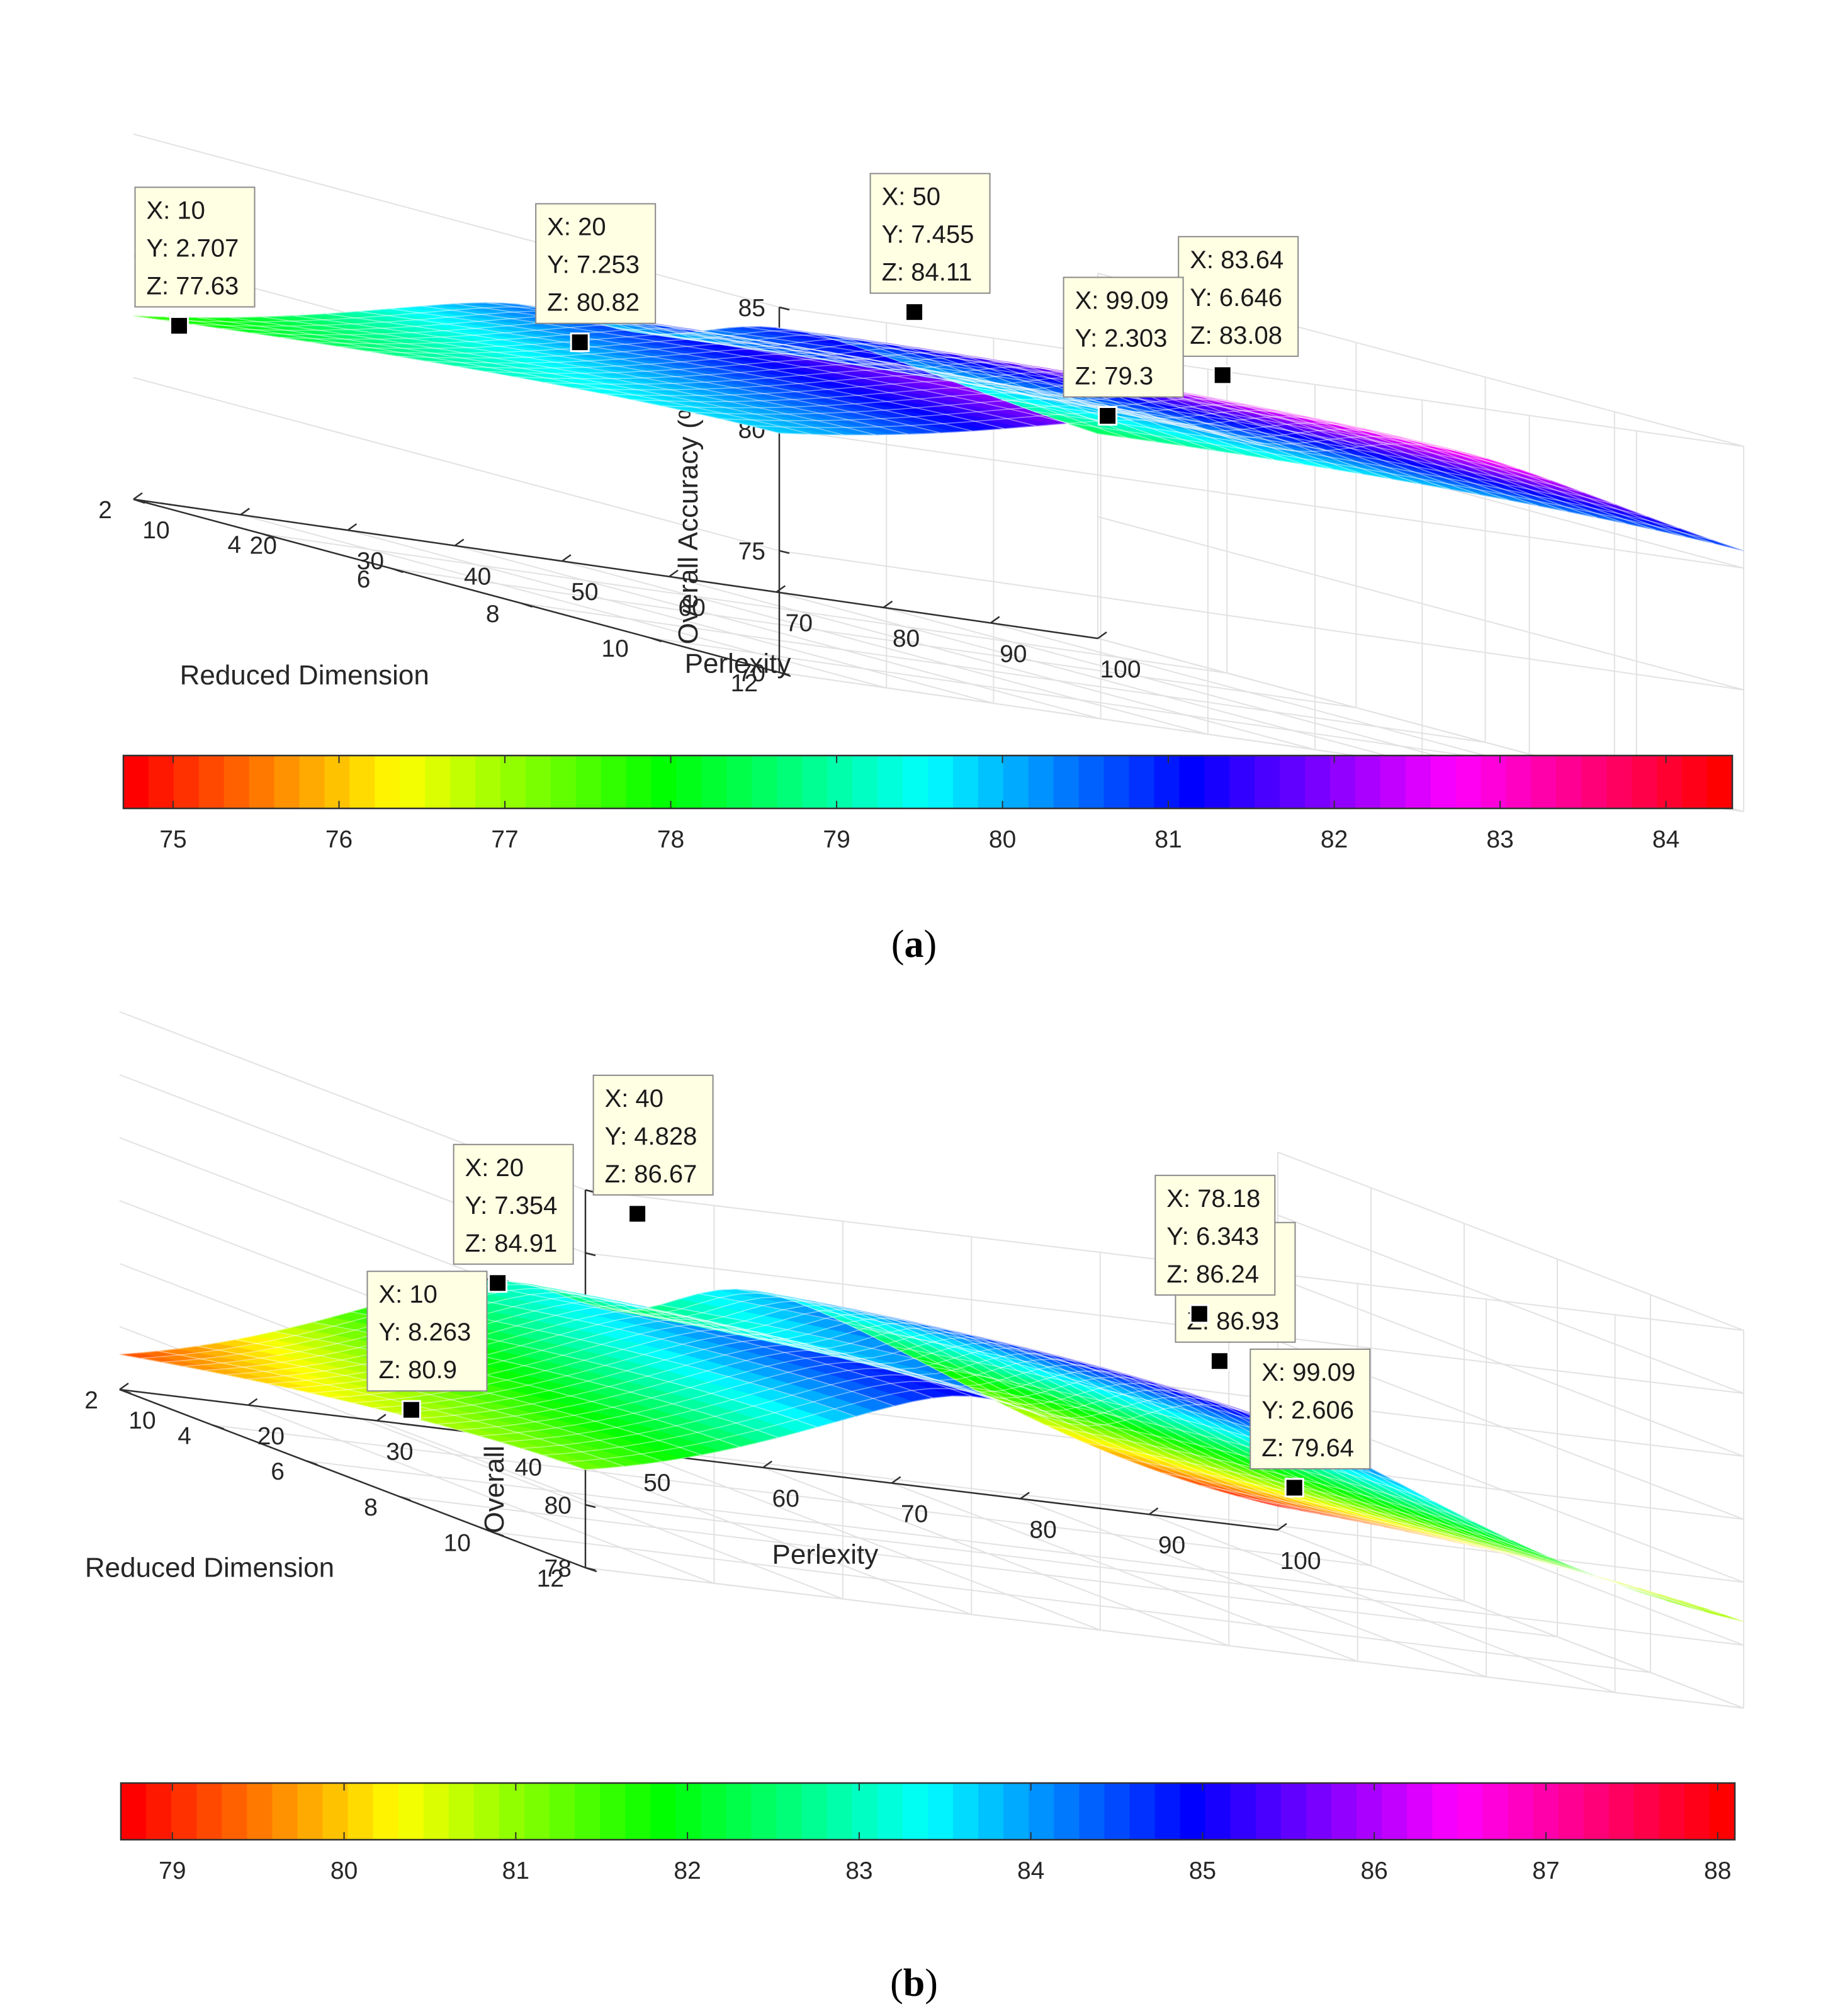 The height and width of the screenshot is (2016, 1828). What do you see at coordinates (1250, 298) in the screenshot?
I see `panel-a-datatip-value: 6.646` at bounding box center [1250, 298].